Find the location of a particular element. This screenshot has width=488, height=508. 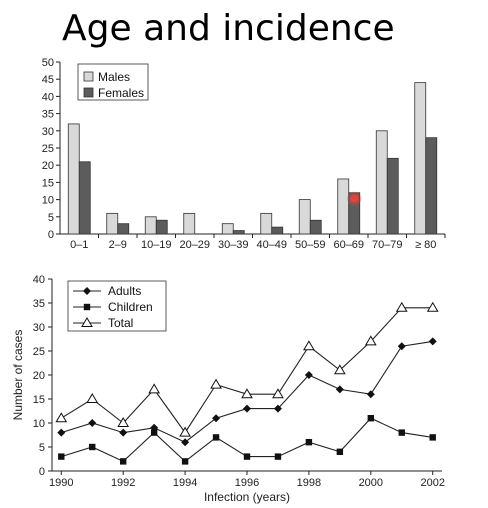

bar-x-tick-label: 70–79 is located at coordinates (387, 245).